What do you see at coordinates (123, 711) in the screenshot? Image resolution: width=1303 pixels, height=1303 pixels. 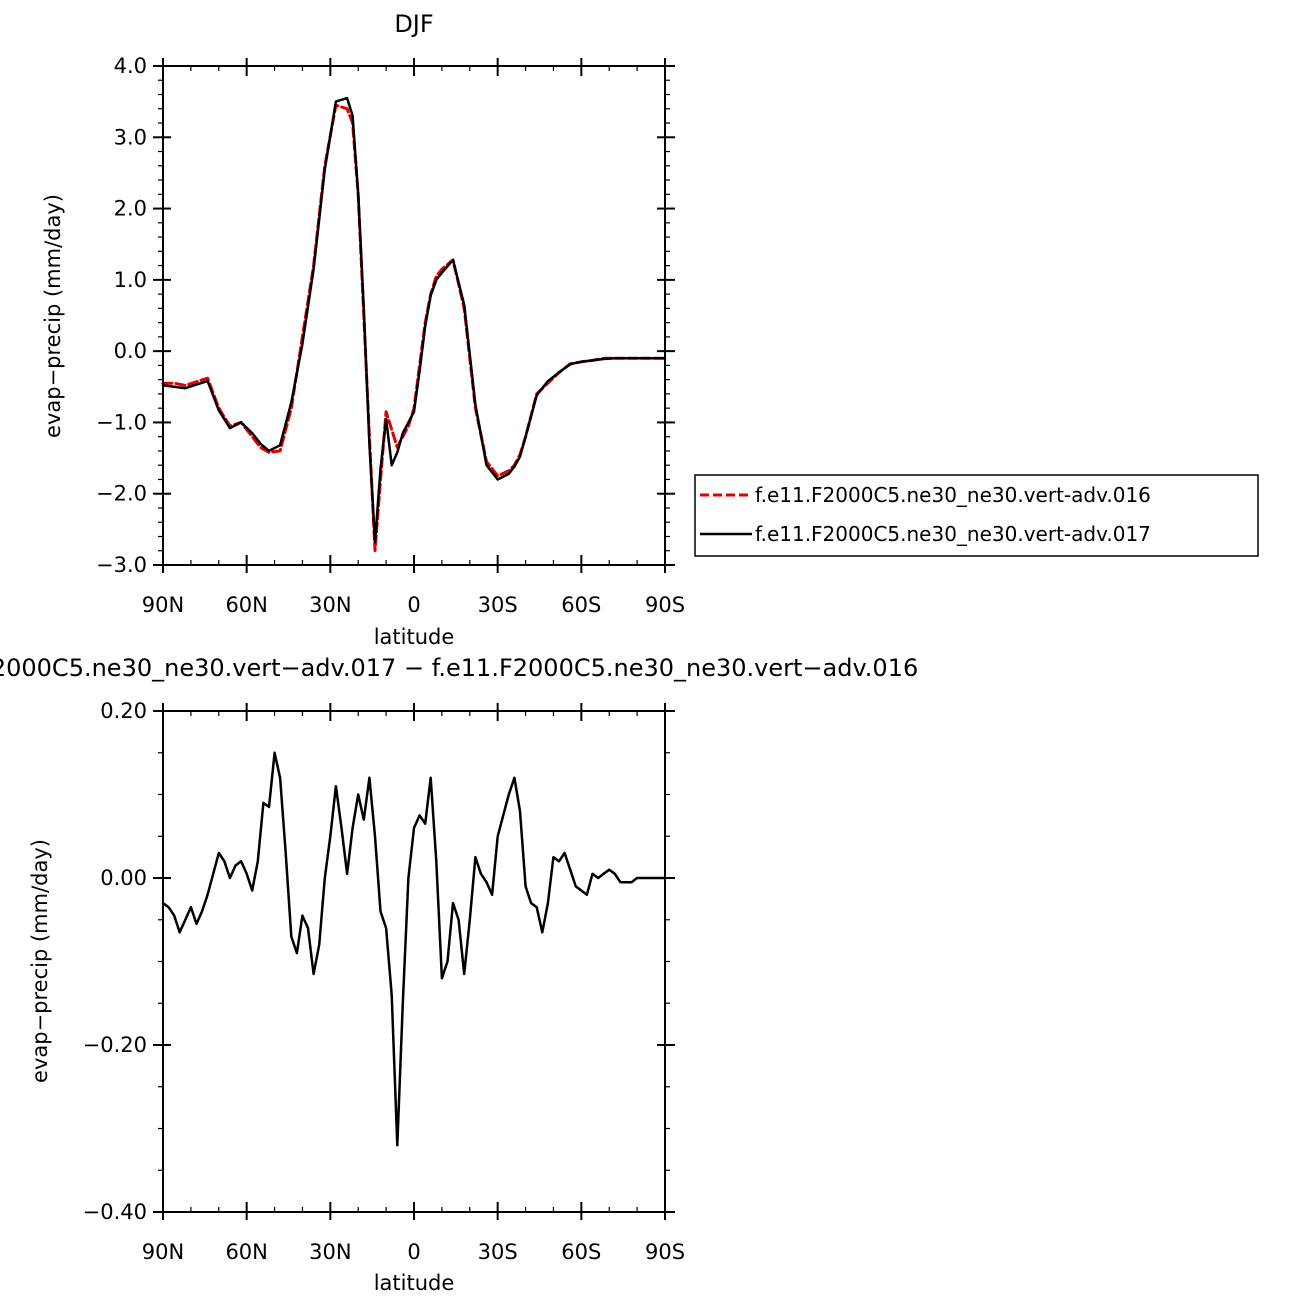 I see `bottom-y-tick-label: 0.20` at bounding box center [123, 711].